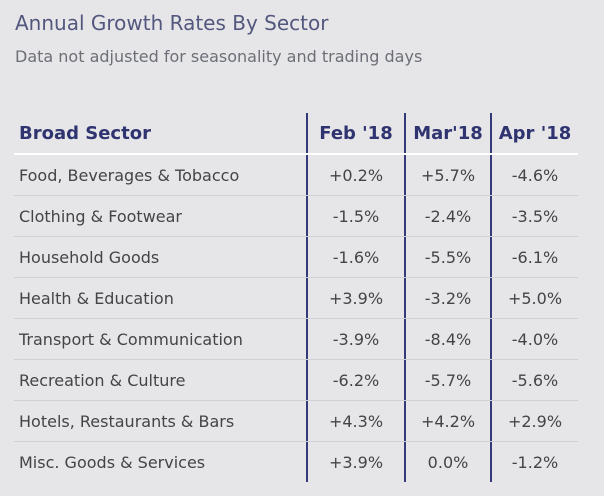 The image size is (604, 496). Describe the element at coordinates (296, 380) in the screenshot. I see `table-row: Recreation & Culture -6.2% -5.7% -5.6%` at that location.